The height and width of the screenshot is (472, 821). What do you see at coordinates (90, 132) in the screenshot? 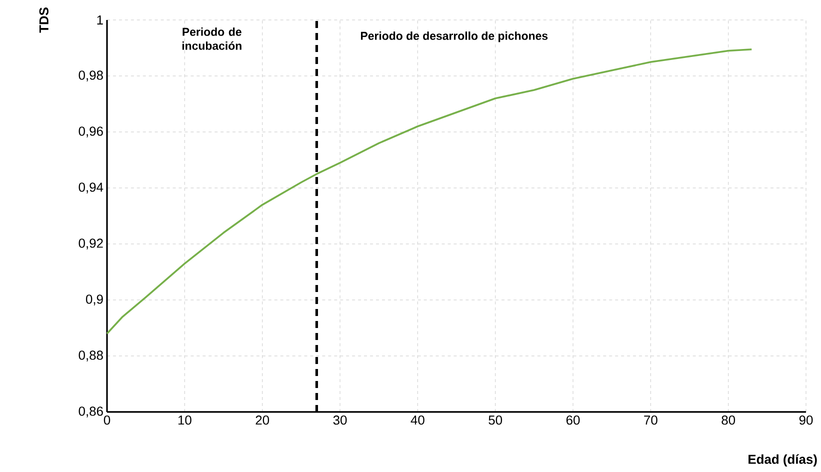
I see `y-tick-label: 0,96` at bounding box center [90, 132].